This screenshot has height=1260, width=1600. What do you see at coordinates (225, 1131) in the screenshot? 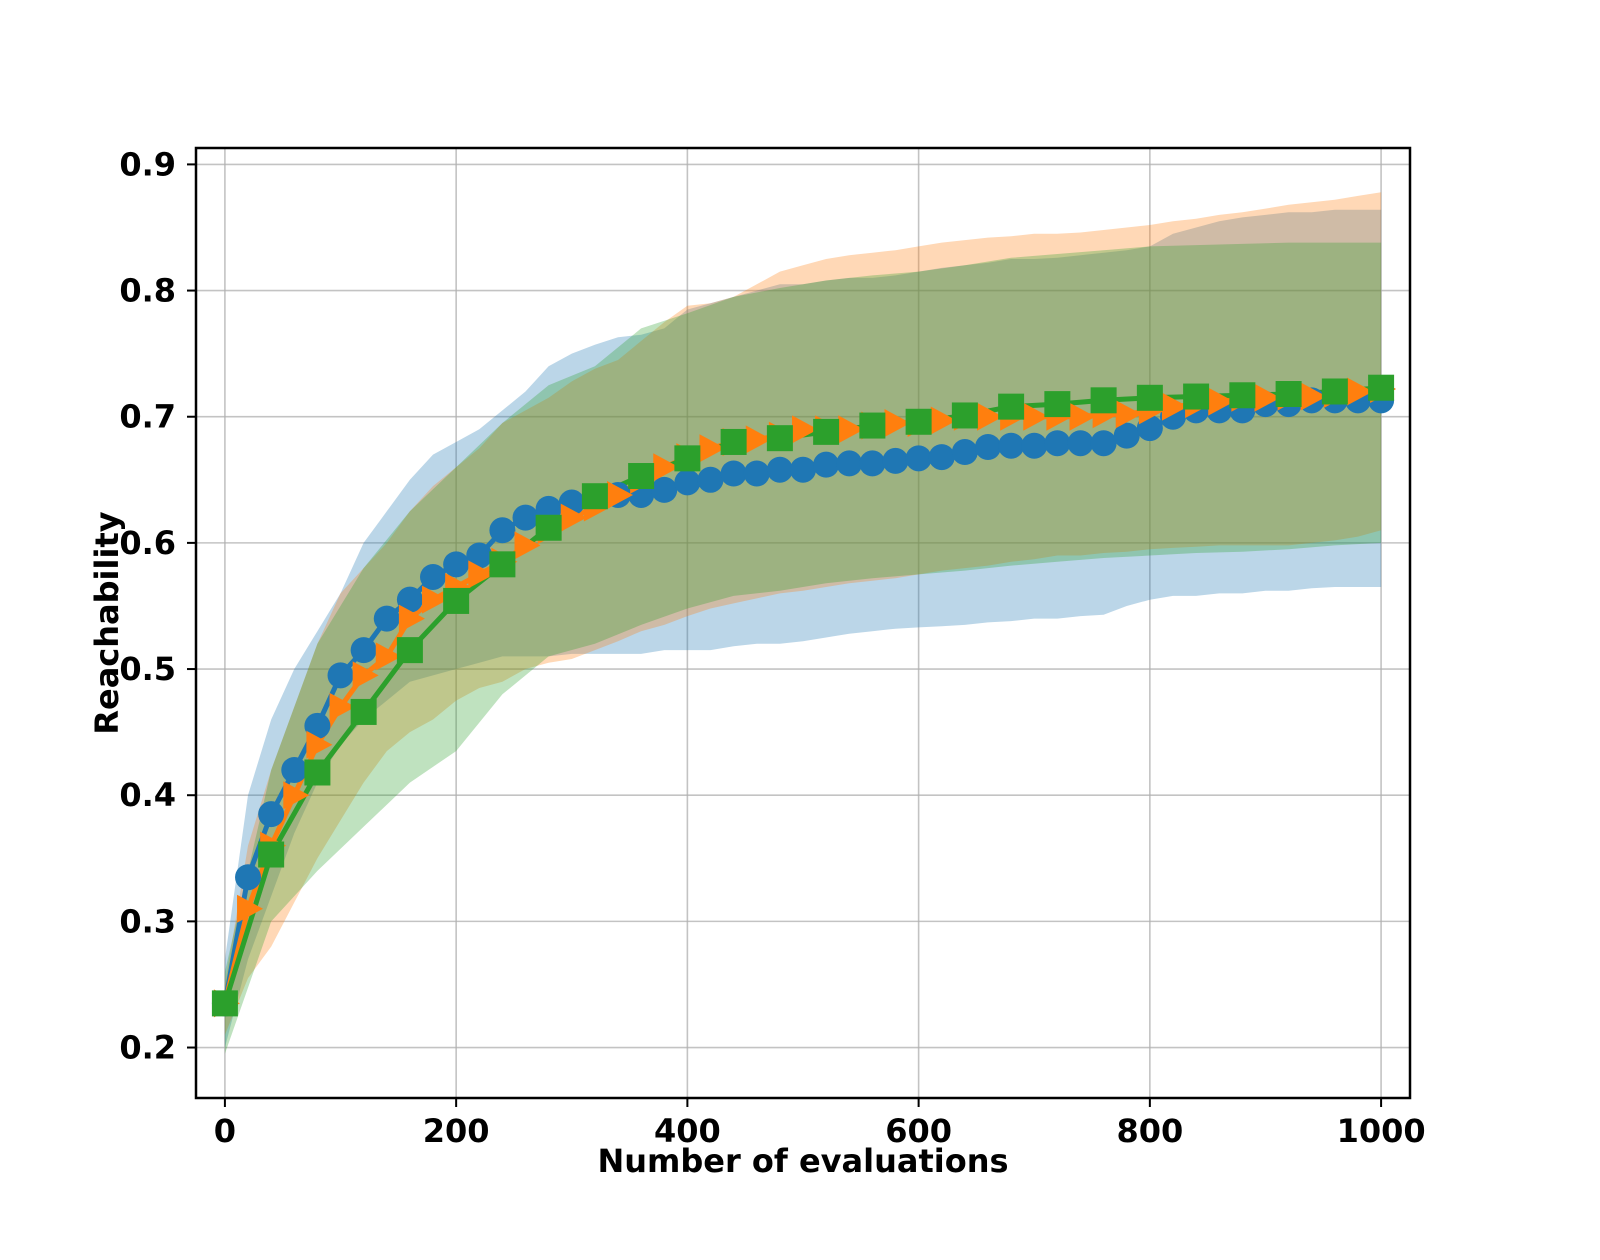
I see `x-tick-label: 0` at bounding box center [225, 1131].